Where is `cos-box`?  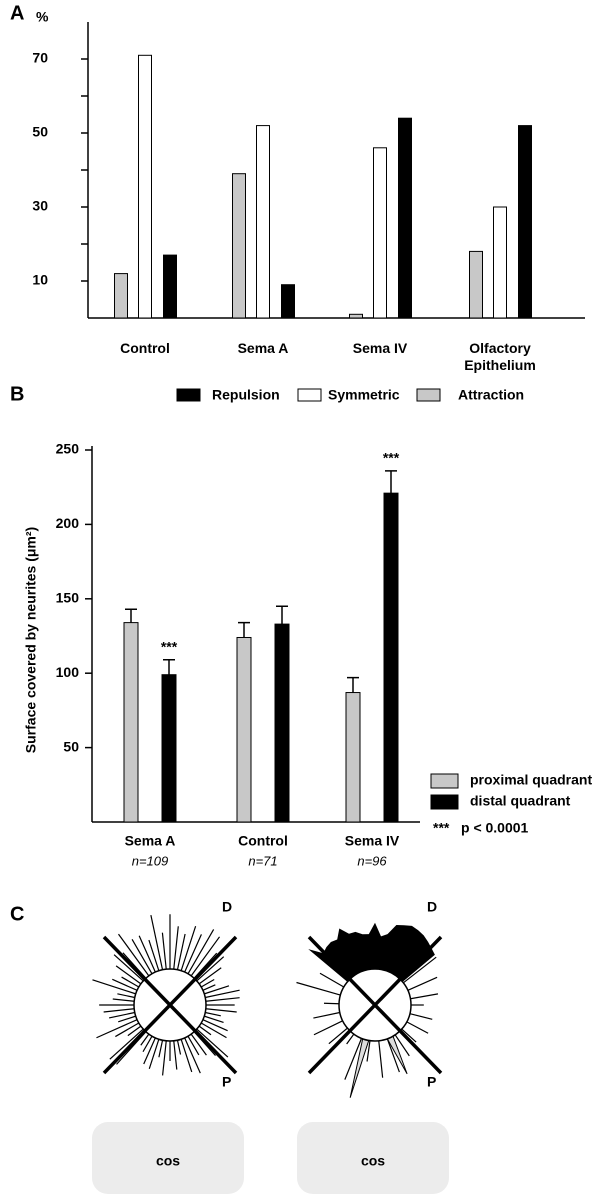 cos-box is located at coordinates (168, 1158).